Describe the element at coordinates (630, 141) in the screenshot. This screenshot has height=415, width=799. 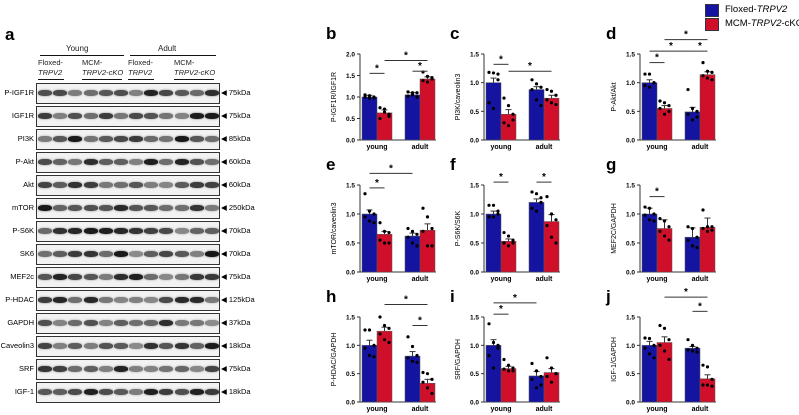
I see `y-tick-label: 0.0` at that location.